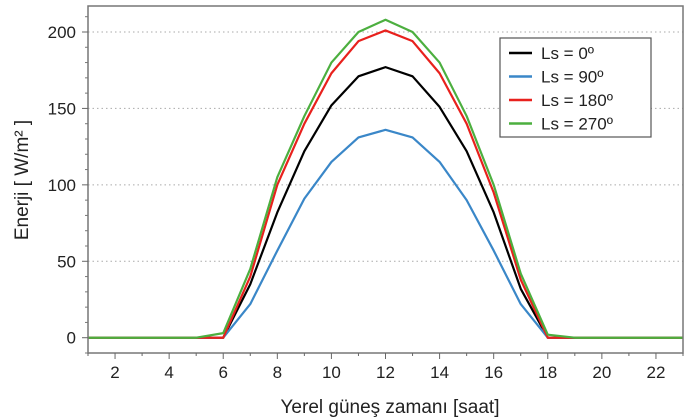 The width and height of the screenshot is (688, 420). What do you see at coordinates (567, 53) in the screenshot?
I see `legend-label: Ls = 0º` at bounding box center [567, 53].